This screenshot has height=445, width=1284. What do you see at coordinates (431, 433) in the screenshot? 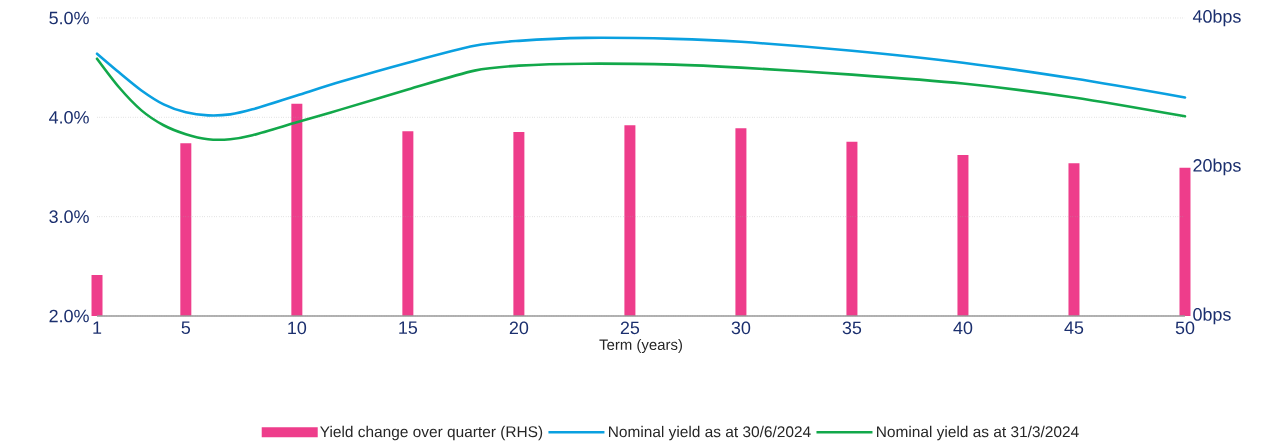
I see `legend-label: Yield change over quarter (RHS)` at bounding box center [431, 433].